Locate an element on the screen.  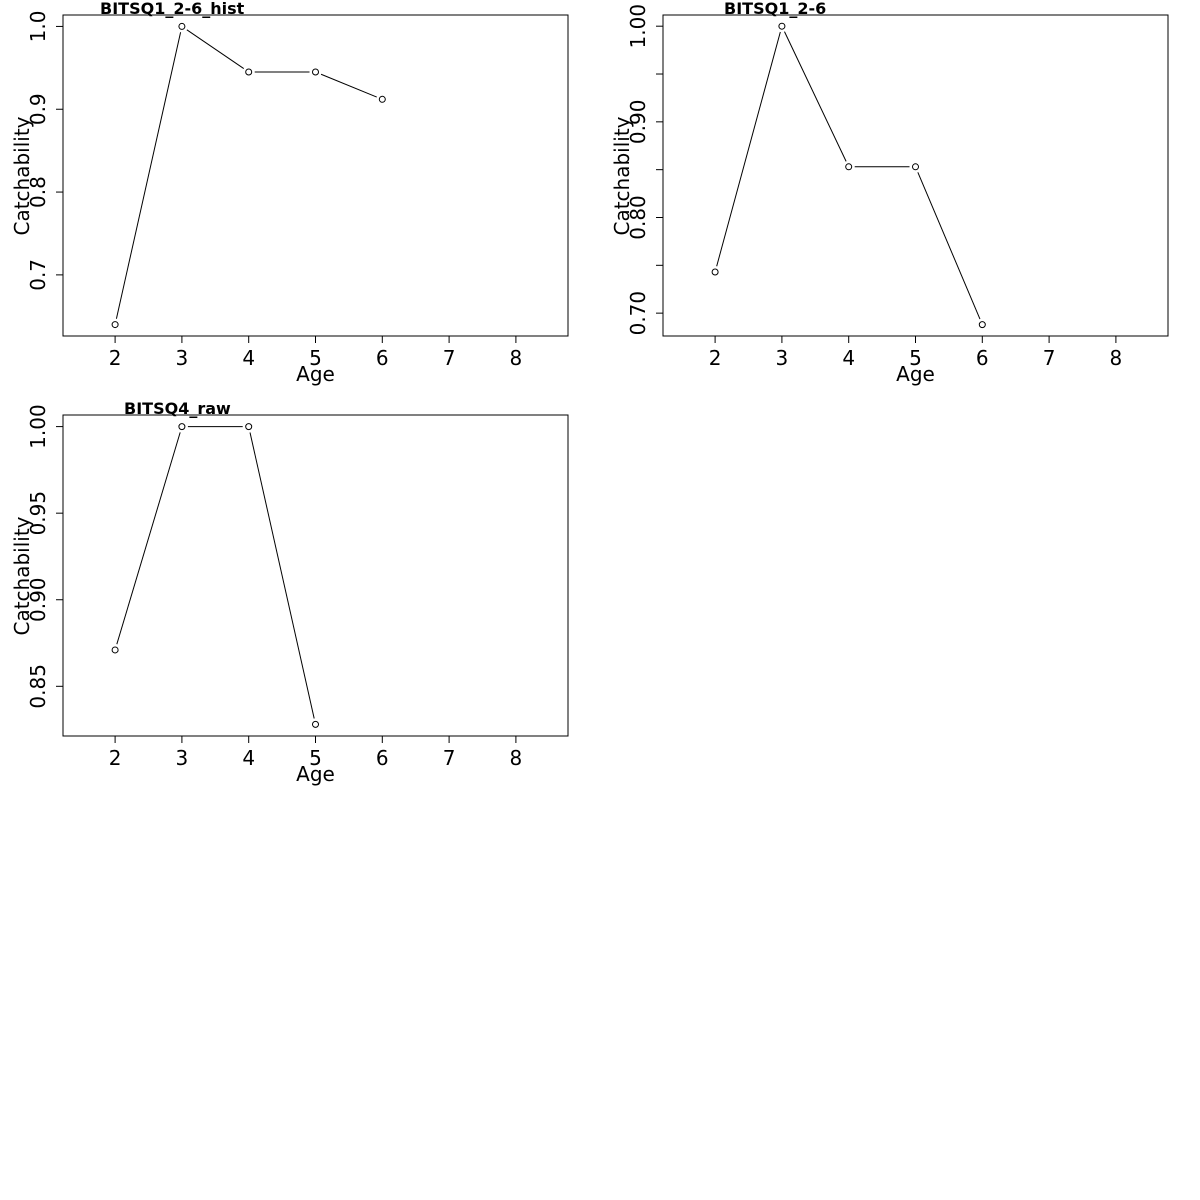
y-tick-label: 0.80 is located at coordinates (638, 217).